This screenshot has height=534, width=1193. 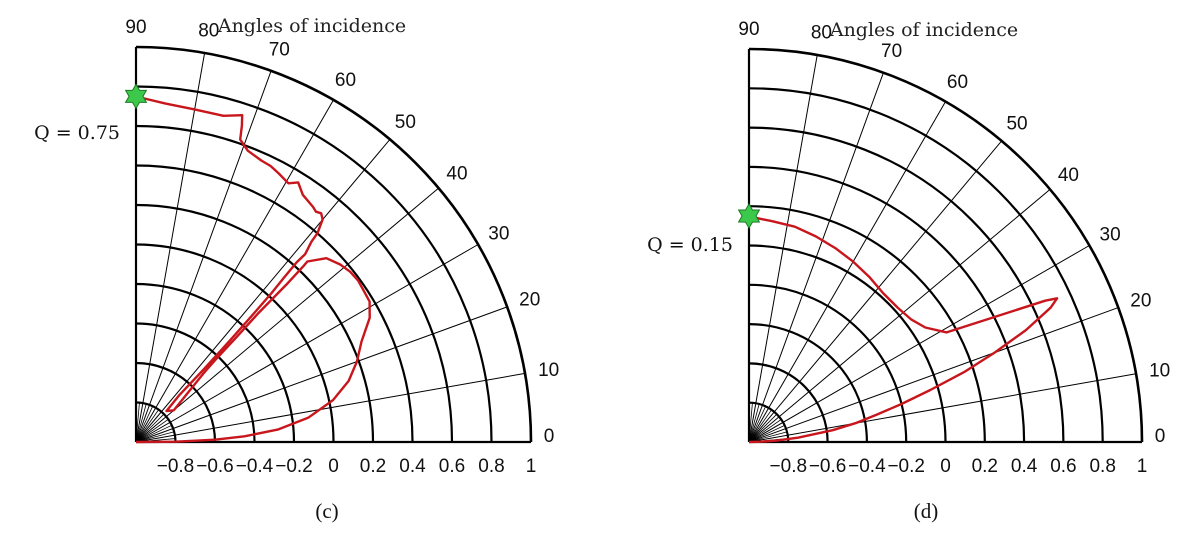 What do you see at coordinates (326, 511) in the screenshot?
I see `panel-label: (c)` at bounding box center [326, 511].